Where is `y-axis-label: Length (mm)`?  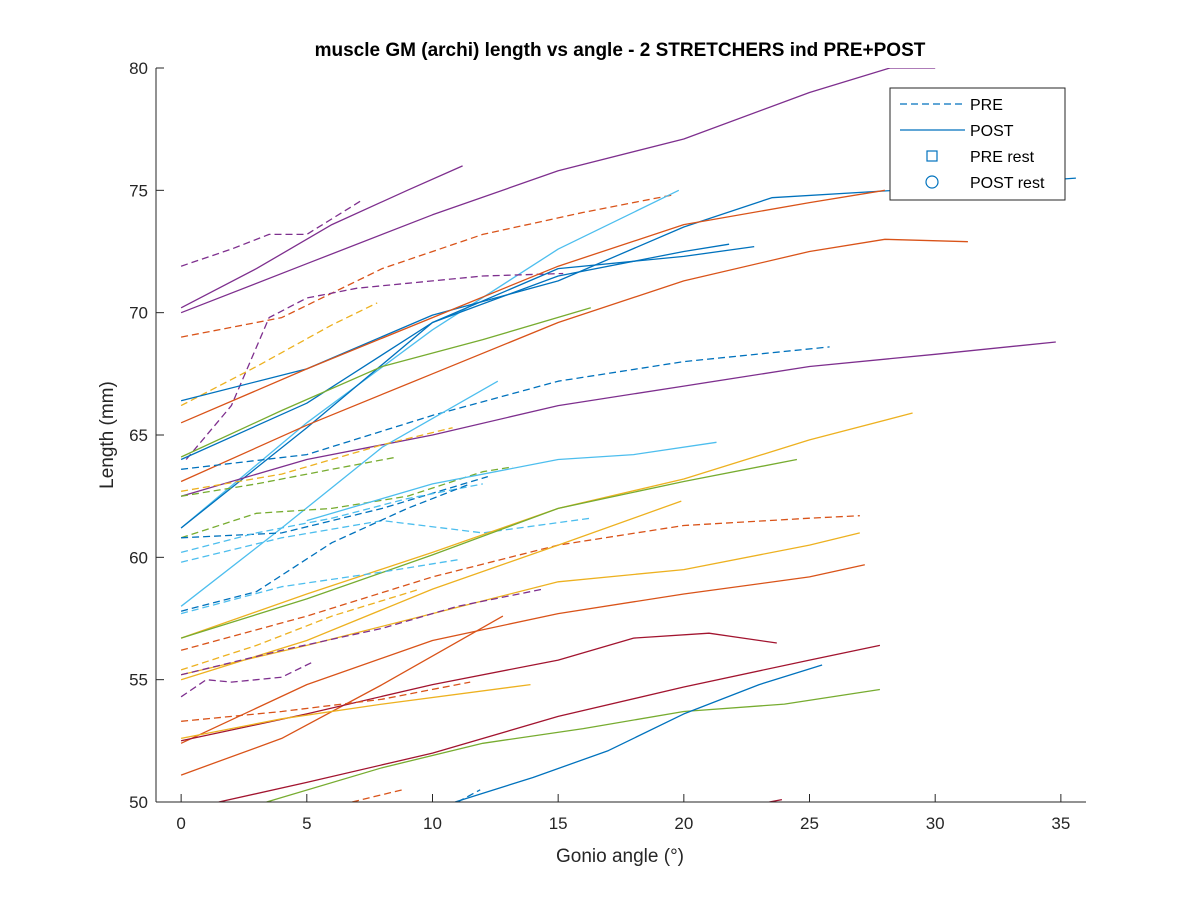
y-axis-label: Length (mm) is located at coordinates (107, 435).